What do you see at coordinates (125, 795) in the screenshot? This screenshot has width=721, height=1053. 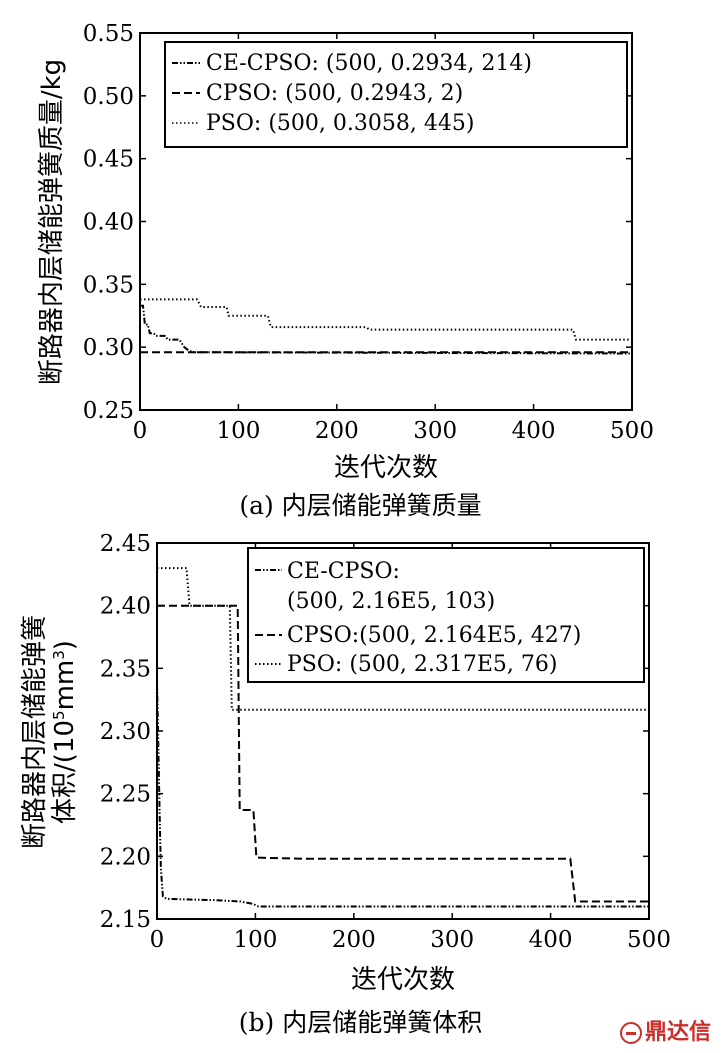 I see `chart-b-ytick-label: 2.25` at bounding box center [125, 795].